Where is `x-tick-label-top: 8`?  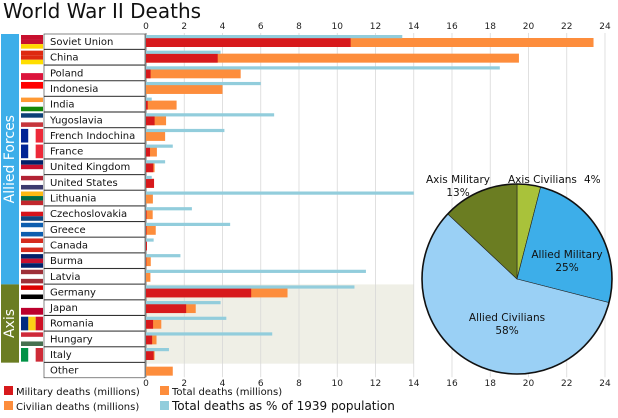 x-tick-label-top: 8 is located at coordinates (299, 27).